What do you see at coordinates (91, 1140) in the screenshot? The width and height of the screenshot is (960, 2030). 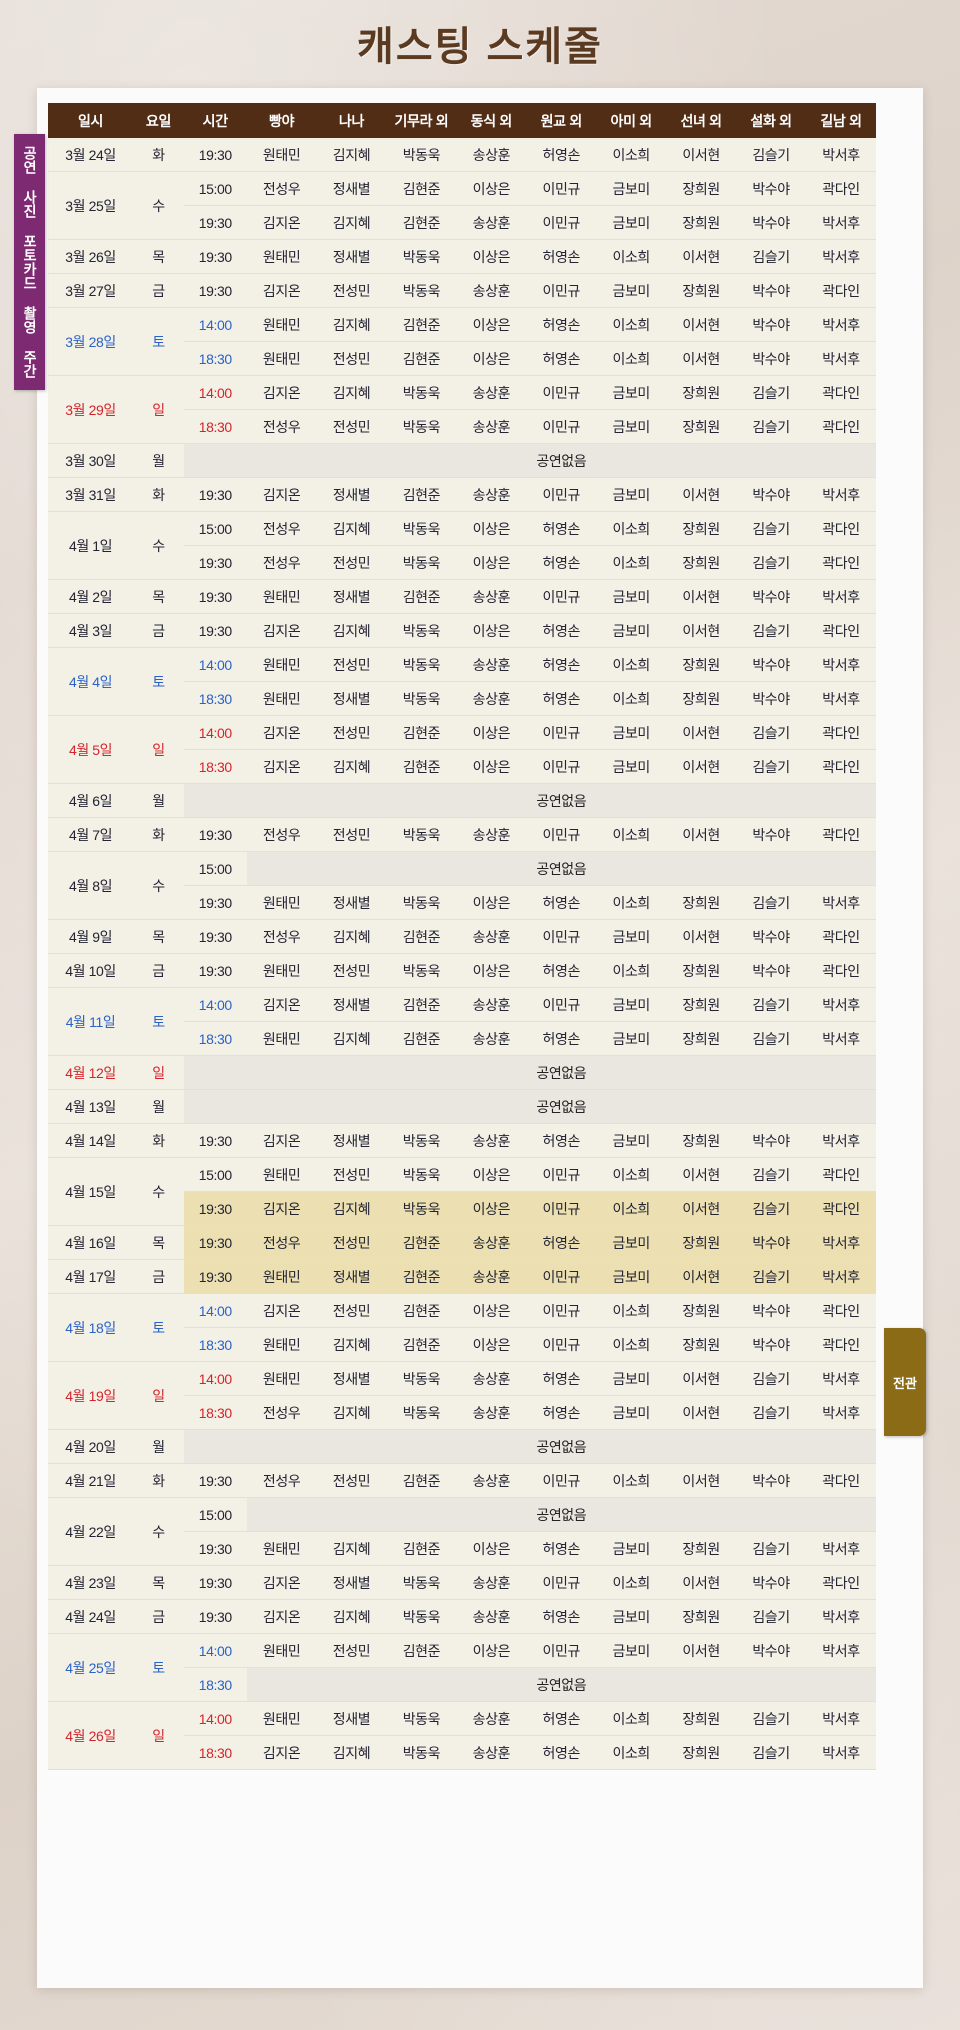 I see `cell-date: 4월 14일` at bounding box center [91, 1140].